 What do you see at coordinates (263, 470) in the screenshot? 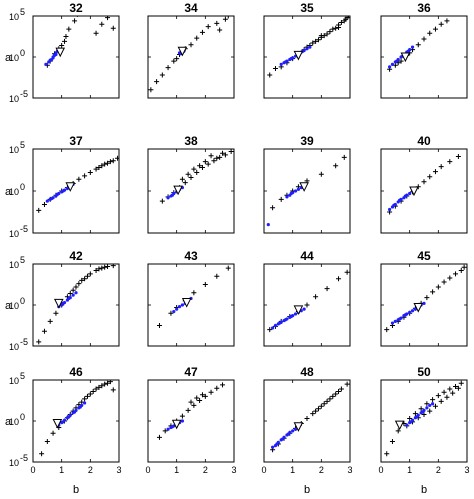
I see `x-tick-label: 0` at bounding box center [263, 470].